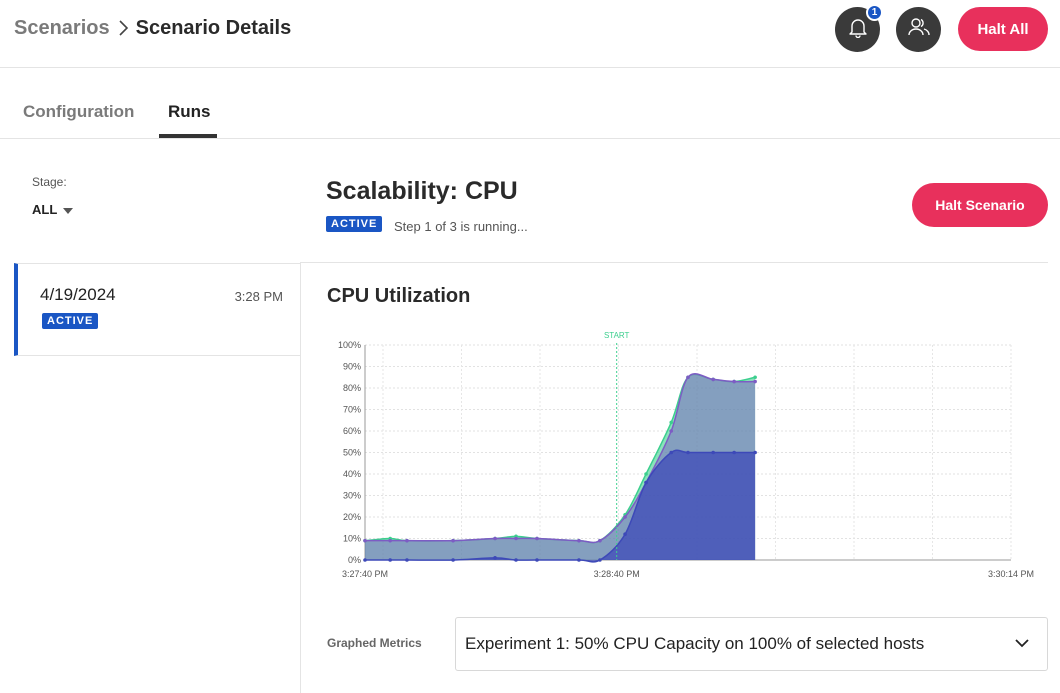 The image size is (1060, 693). What do you see at coordinates (352, 474) in the screenshot?
I see `y-tick-label: 40%` at bounding box center [352, 474].